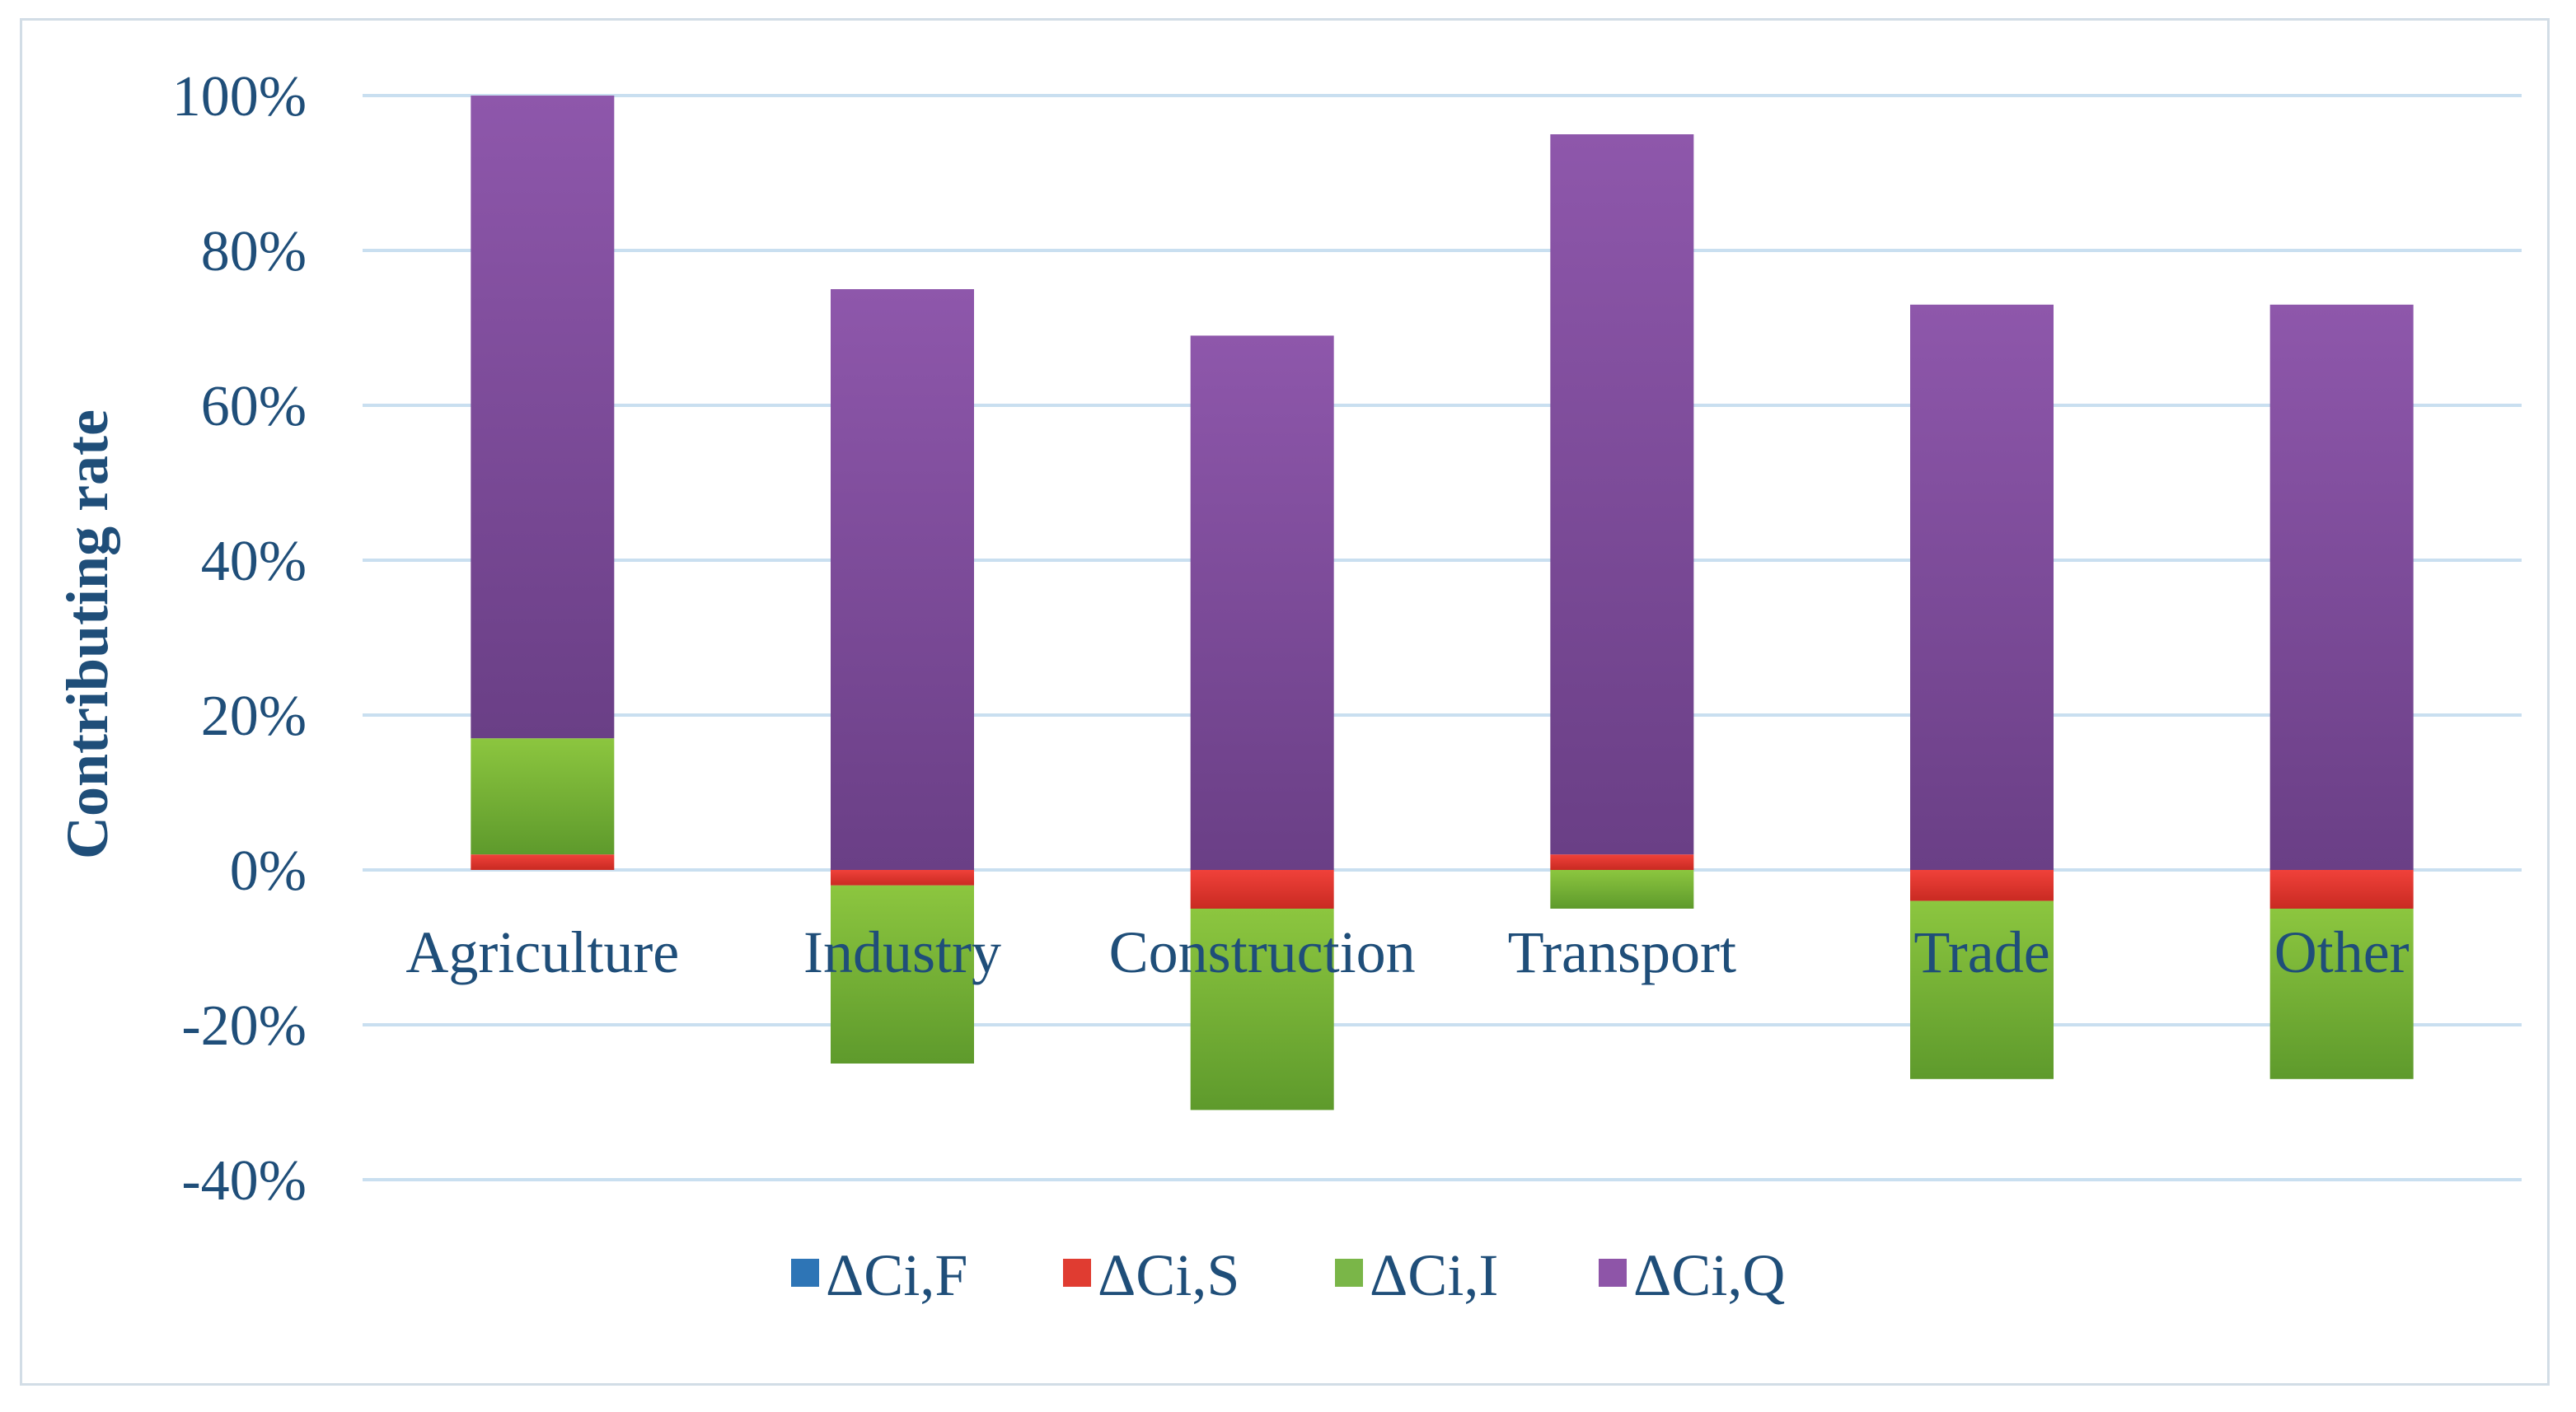 This screenshot has width=2576, height=1412. Describe the element at coordinates (805, 1273) in the screenshot. I see `legend-swatch-f` at that location.